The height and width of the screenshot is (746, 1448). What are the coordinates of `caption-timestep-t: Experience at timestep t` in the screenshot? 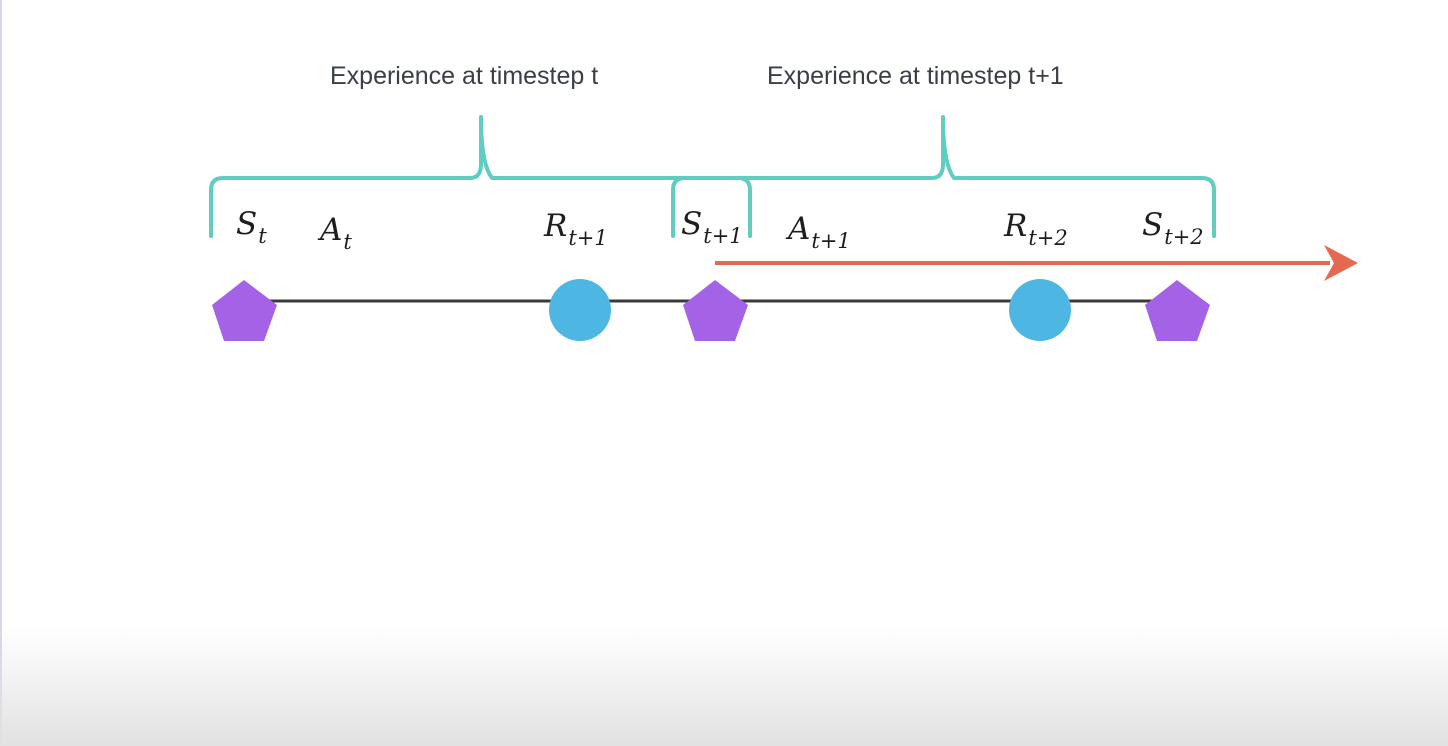 It's located at (464, 76).